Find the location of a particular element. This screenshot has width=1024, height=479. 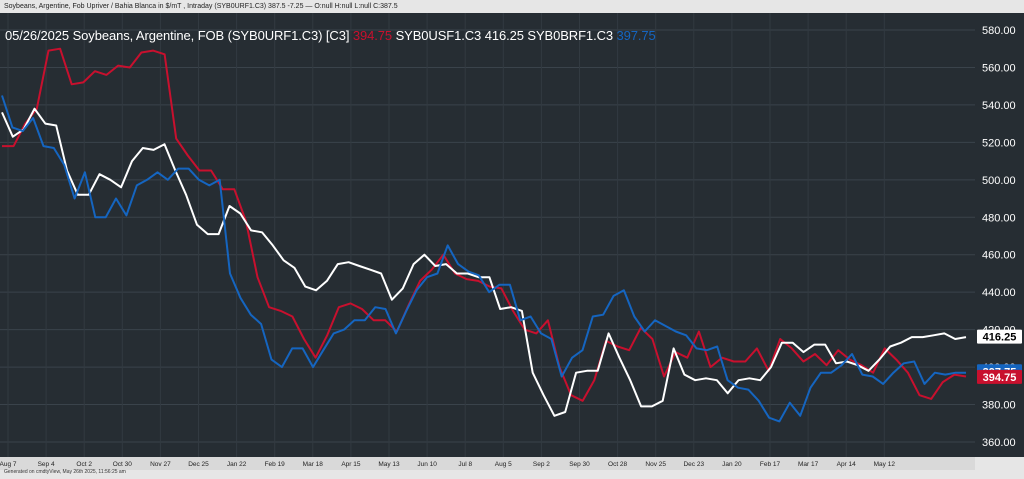

x-tick-label: Oct 2 is located at coordinates (84, 464).